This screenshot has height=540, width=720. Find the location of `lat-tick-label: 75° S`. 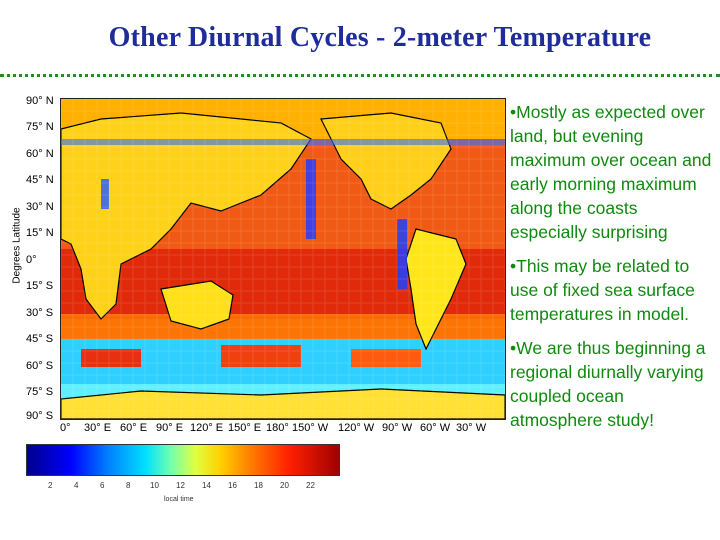

lat-tick-label: 75° S is located at coordinates (40, 392).